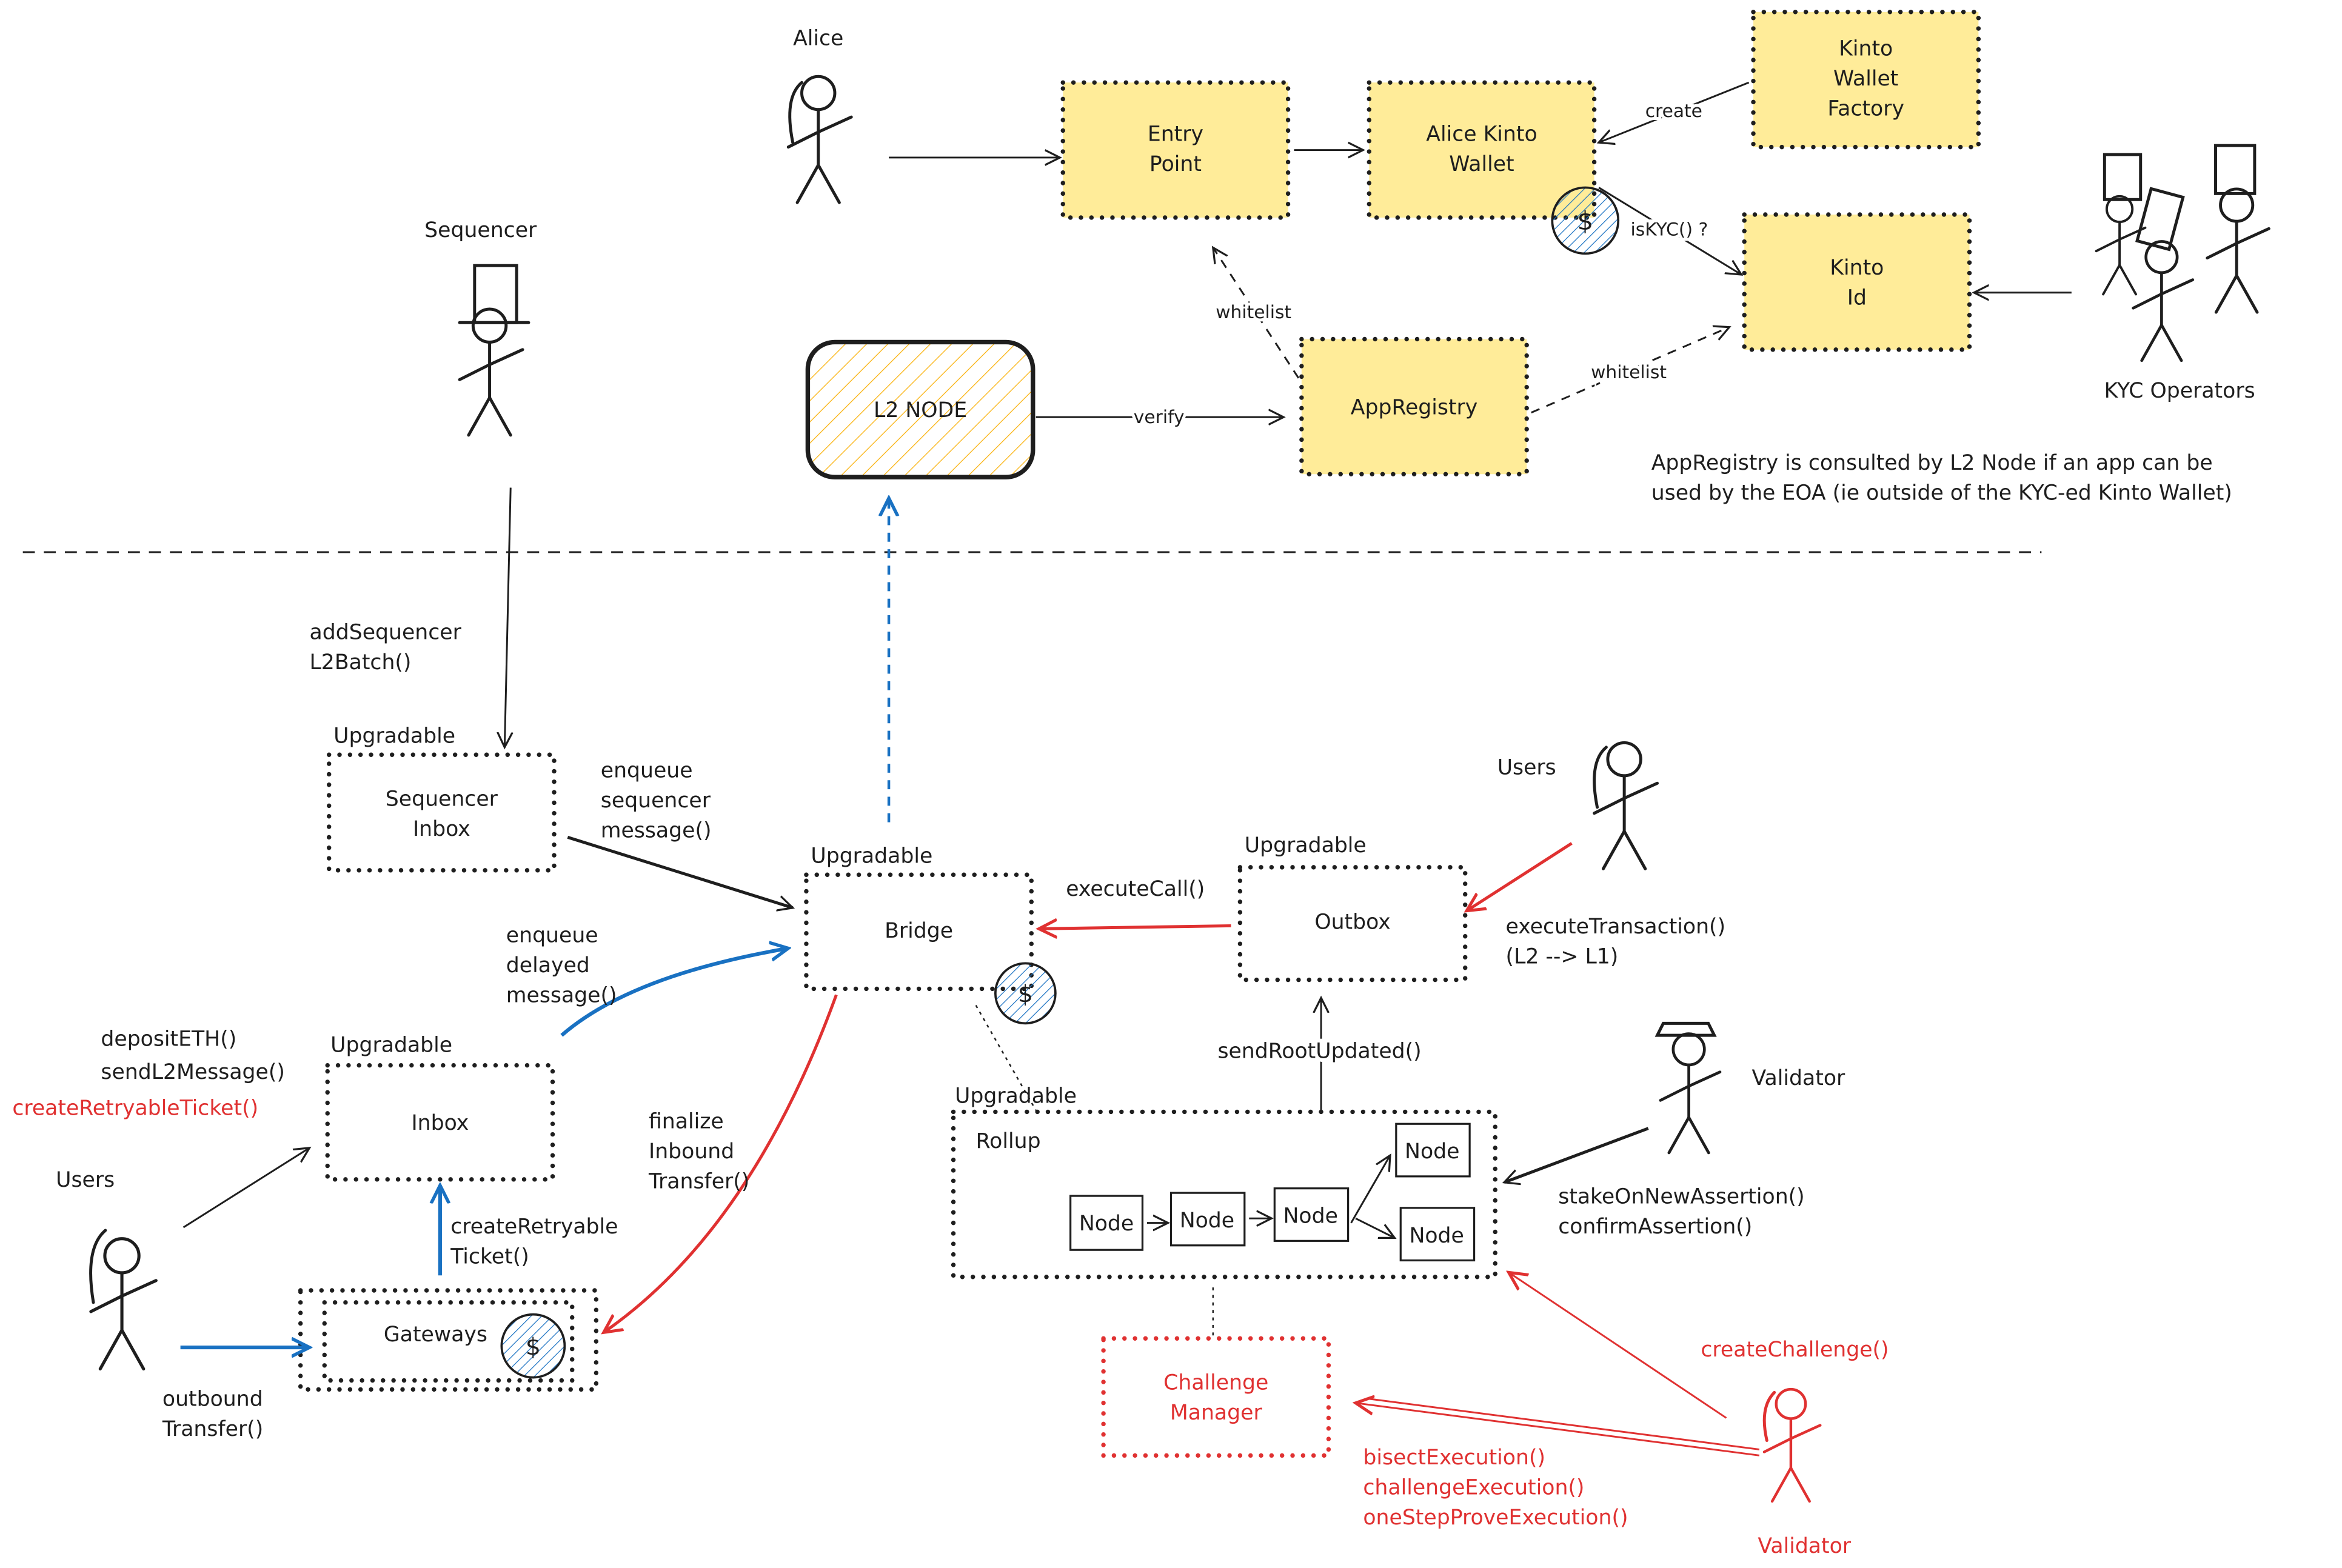 This screenshot has width=2342, height=1568. What do you see at coordinates (1454, 1458) in the screenshot?
I see `challenge-fn-label: bisectExecution()` at bounding box center [1454, 1458].